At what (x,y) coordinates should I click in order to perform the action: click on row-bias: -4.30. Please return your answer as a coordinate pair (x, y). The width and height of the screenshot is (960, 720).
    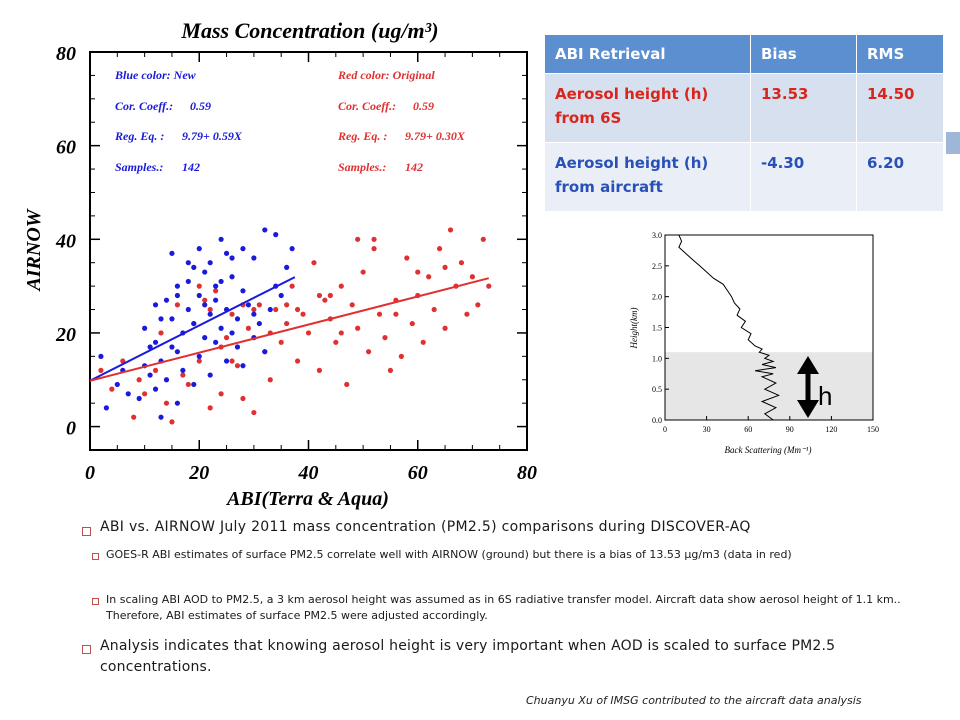
    Looking at the image, I should click on (803, 177).